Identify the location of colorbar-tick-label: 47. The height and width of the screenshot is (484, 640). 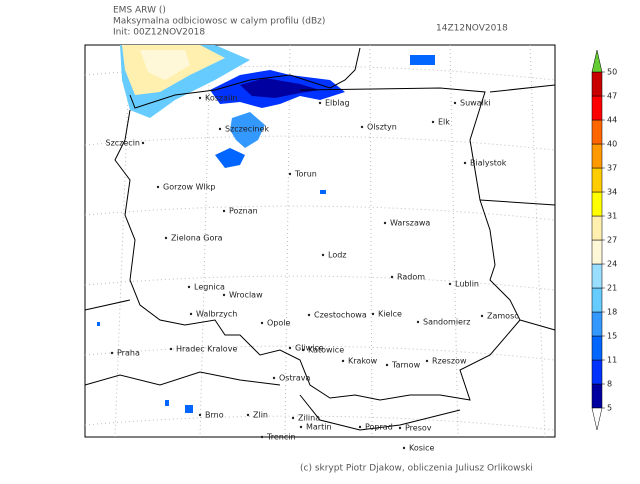
(612, 96).